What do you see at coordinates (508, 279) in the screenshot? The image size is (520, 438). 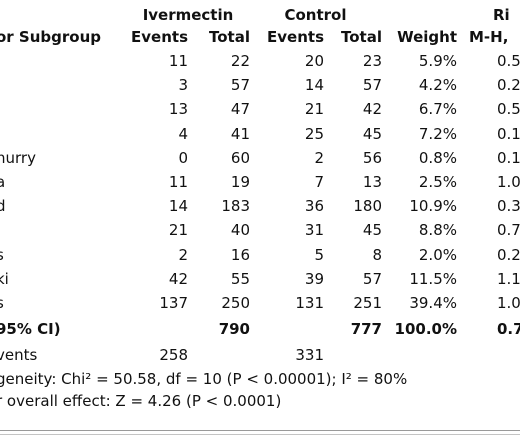 I see `risk-ratio-cell: 1.1` at bounding box center [508, 279].